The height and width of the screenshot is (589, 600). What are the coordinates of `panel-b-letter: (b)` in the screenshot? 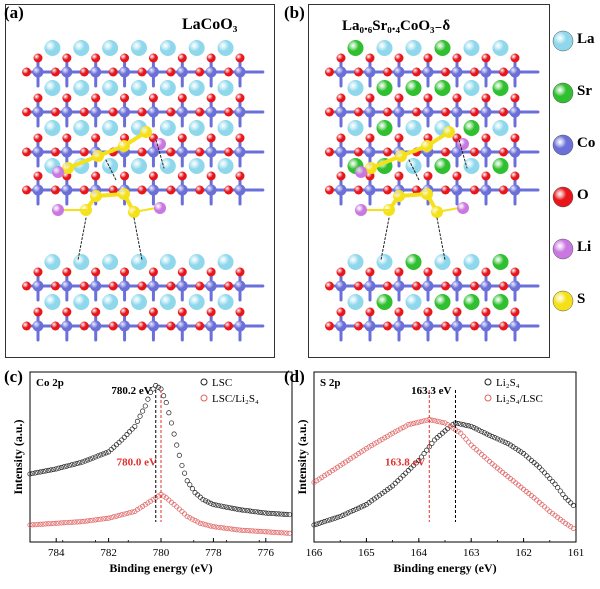 It's located at (294, 12).